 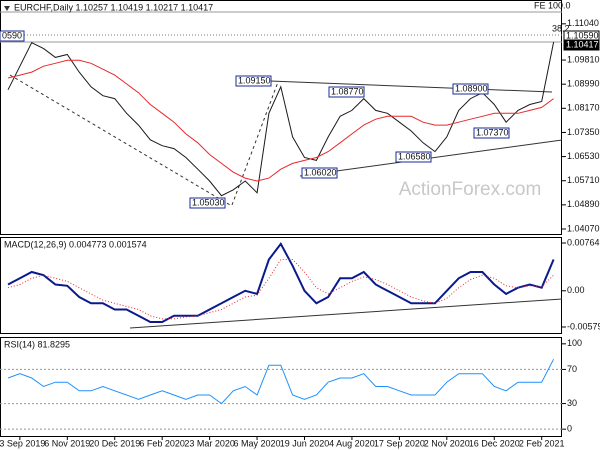 What do you see at coordinates (583, 228) in the screenshot?
I see `y-tick-label: 1.04070` at bounding box center [583, 228].